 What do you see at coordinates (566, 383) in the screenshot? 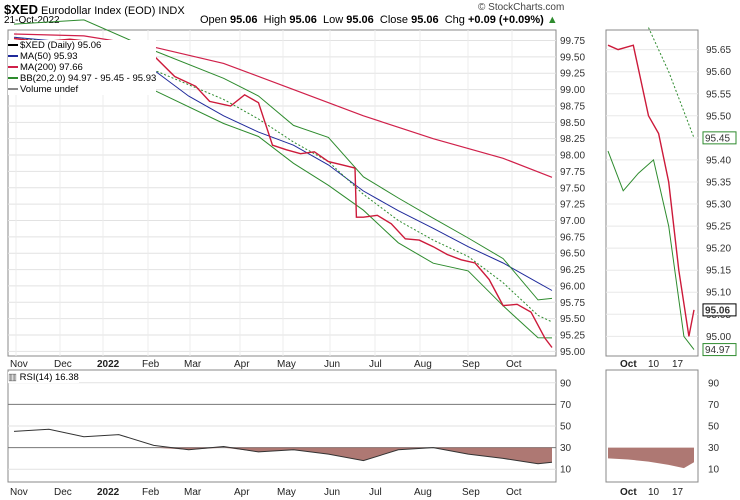
I see `rsi-y-tick: 90` at bounding box center [566, 383].